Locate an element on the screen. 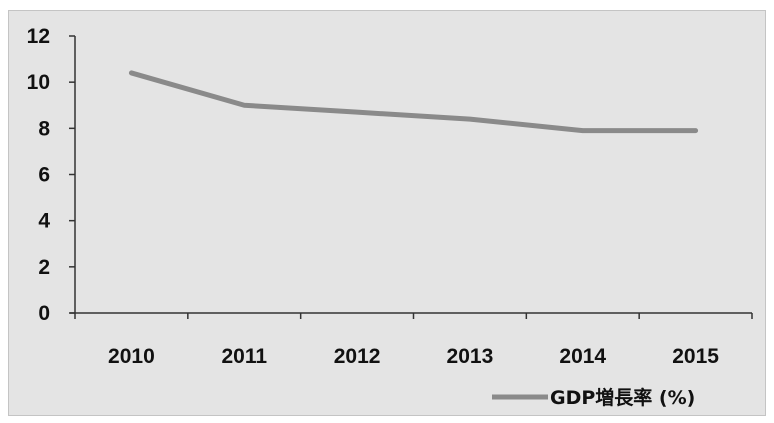 Image resolution: width=774 pixels, height=423 pixels. y-tick-label: 2 is located at coordinates (44, 267).